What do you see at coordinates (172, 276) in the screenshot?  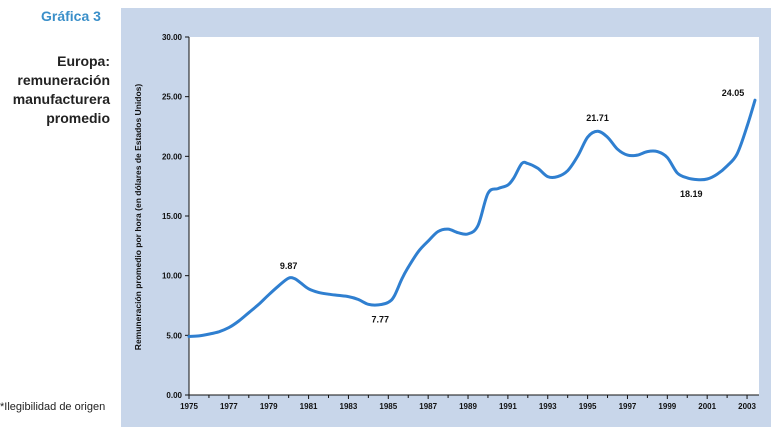 I see `y-tick-label: 10.00` at bounding box center [172, 276].